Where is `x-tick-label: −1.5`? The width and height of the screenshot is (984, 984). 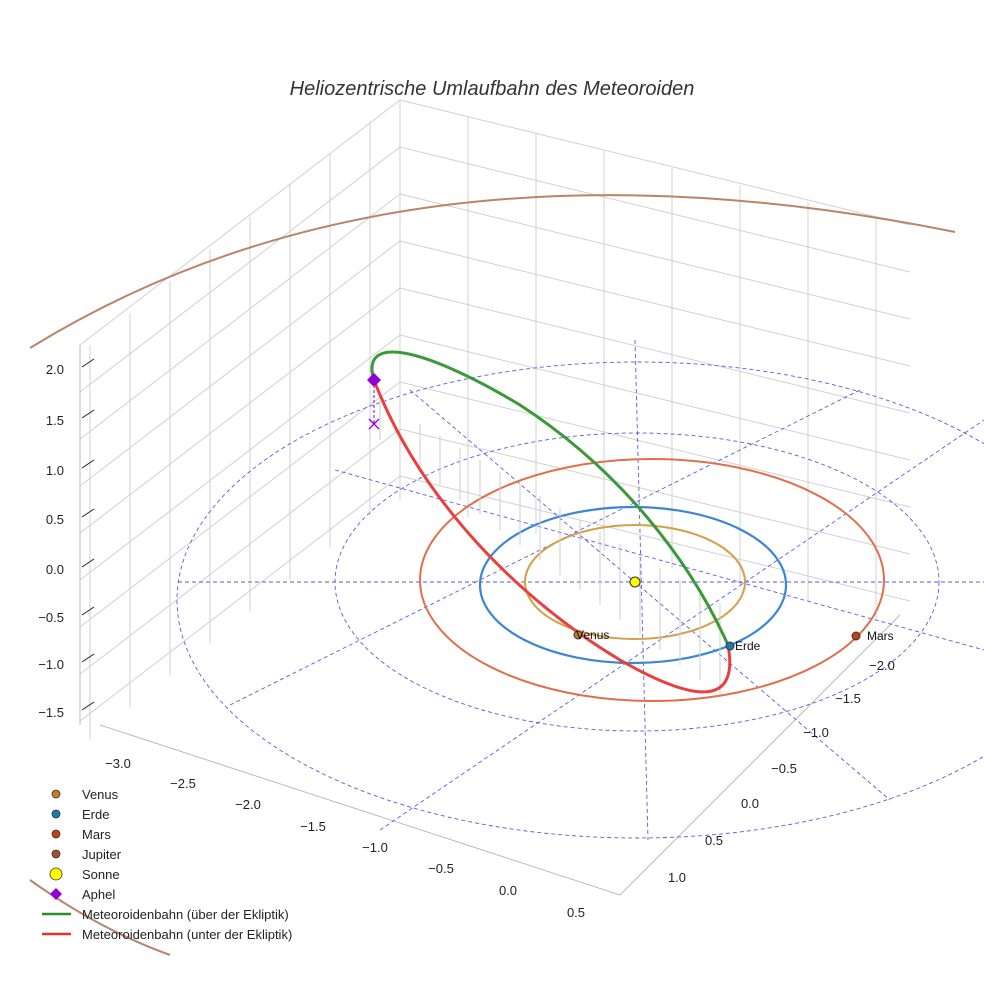
x-tick-label: −1.5 is located at coordinates (313, 826).